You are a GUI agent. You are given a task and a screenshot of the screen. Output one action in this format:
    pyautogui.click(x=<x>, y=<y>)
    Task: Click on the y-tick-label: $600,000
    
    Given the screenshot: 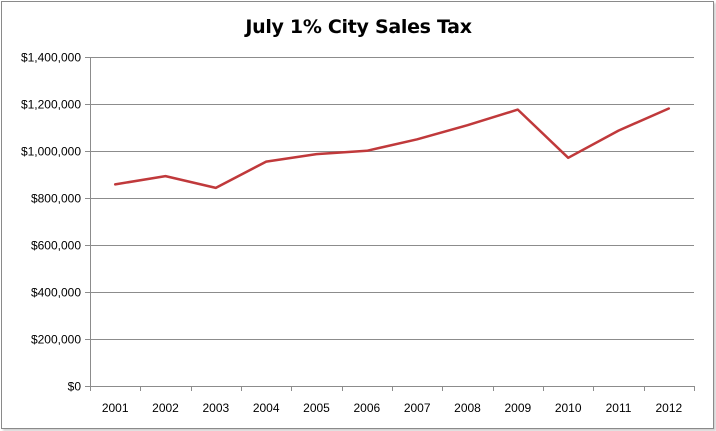 What is the action you would take?
    pyautogui.click(x=56, y=246)
    